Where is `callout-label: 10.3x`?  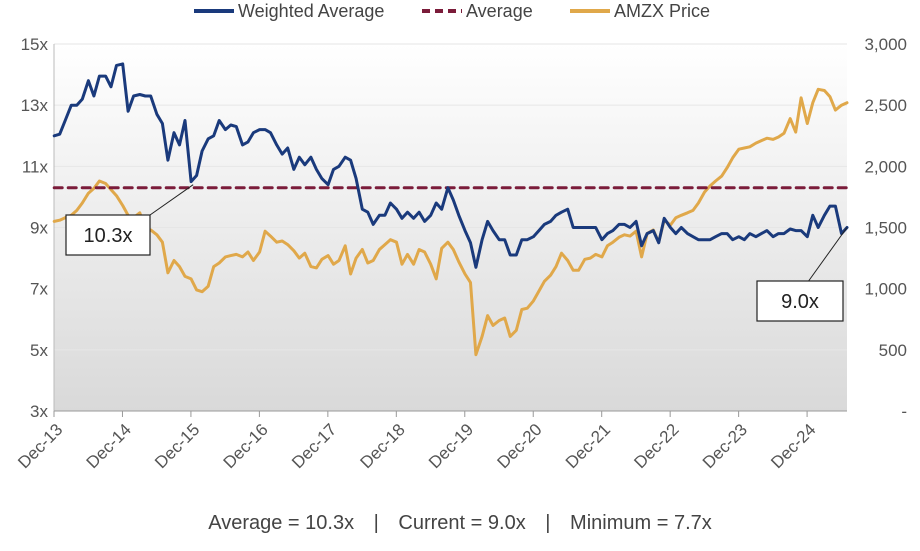 callout-label: 10.3x is located at coordinates (108, 236).